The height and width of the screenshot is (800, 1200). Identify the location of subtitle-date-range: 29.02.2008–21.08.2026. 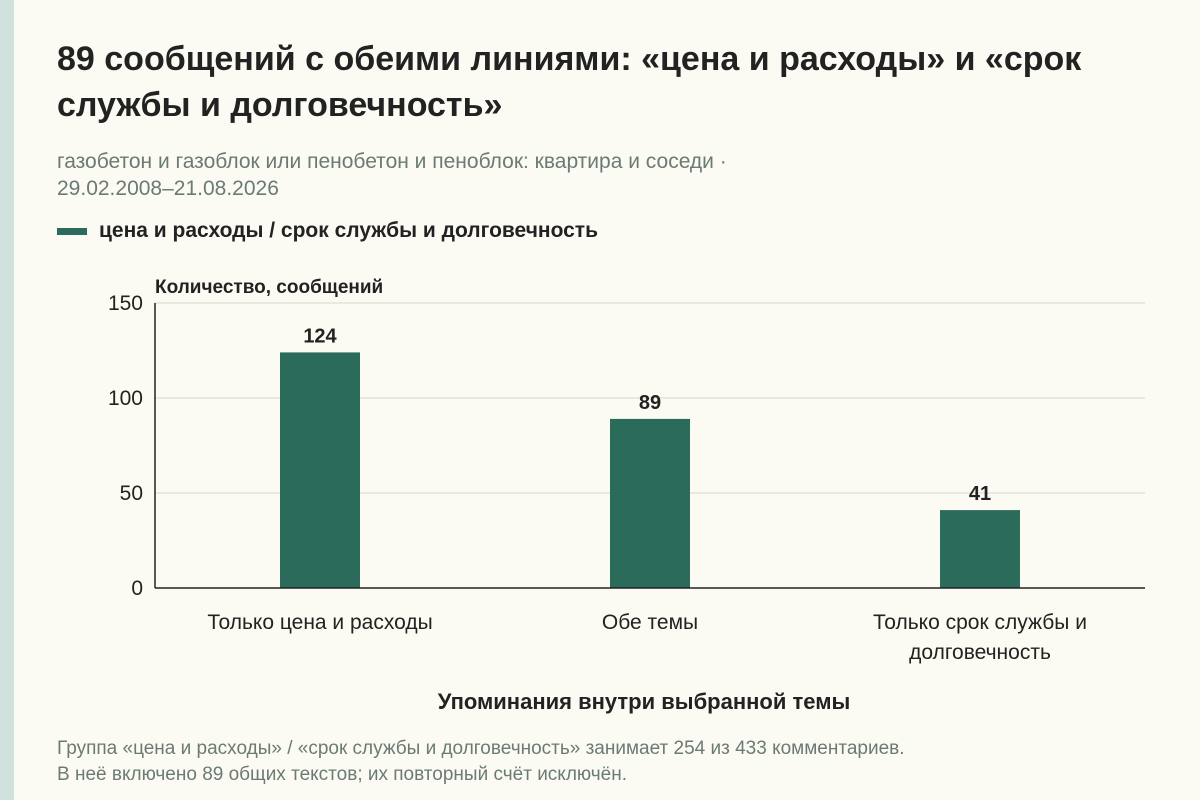
(168, 188).